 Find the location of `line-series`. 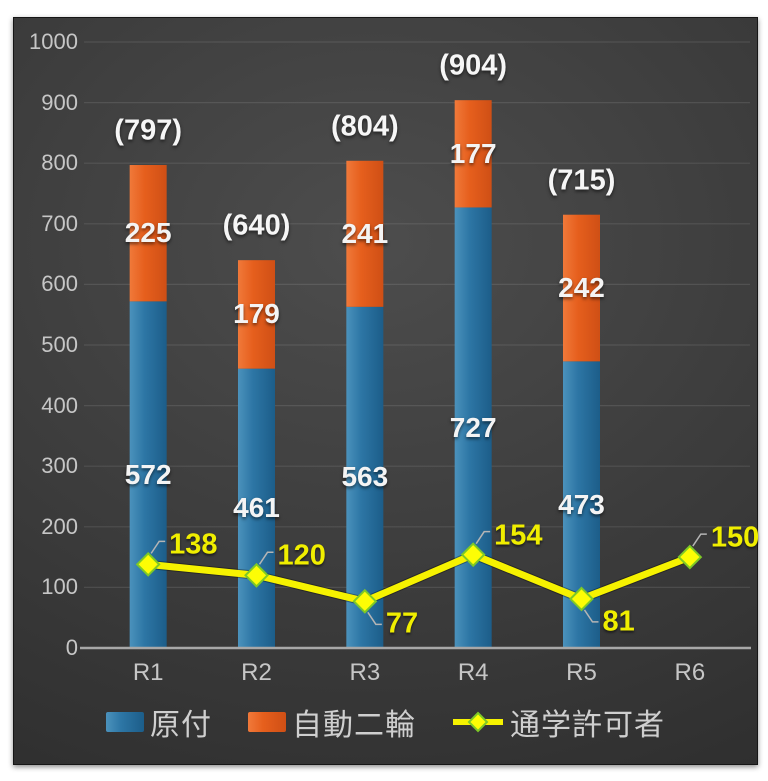

line-series is located at coordinates (419, 578).